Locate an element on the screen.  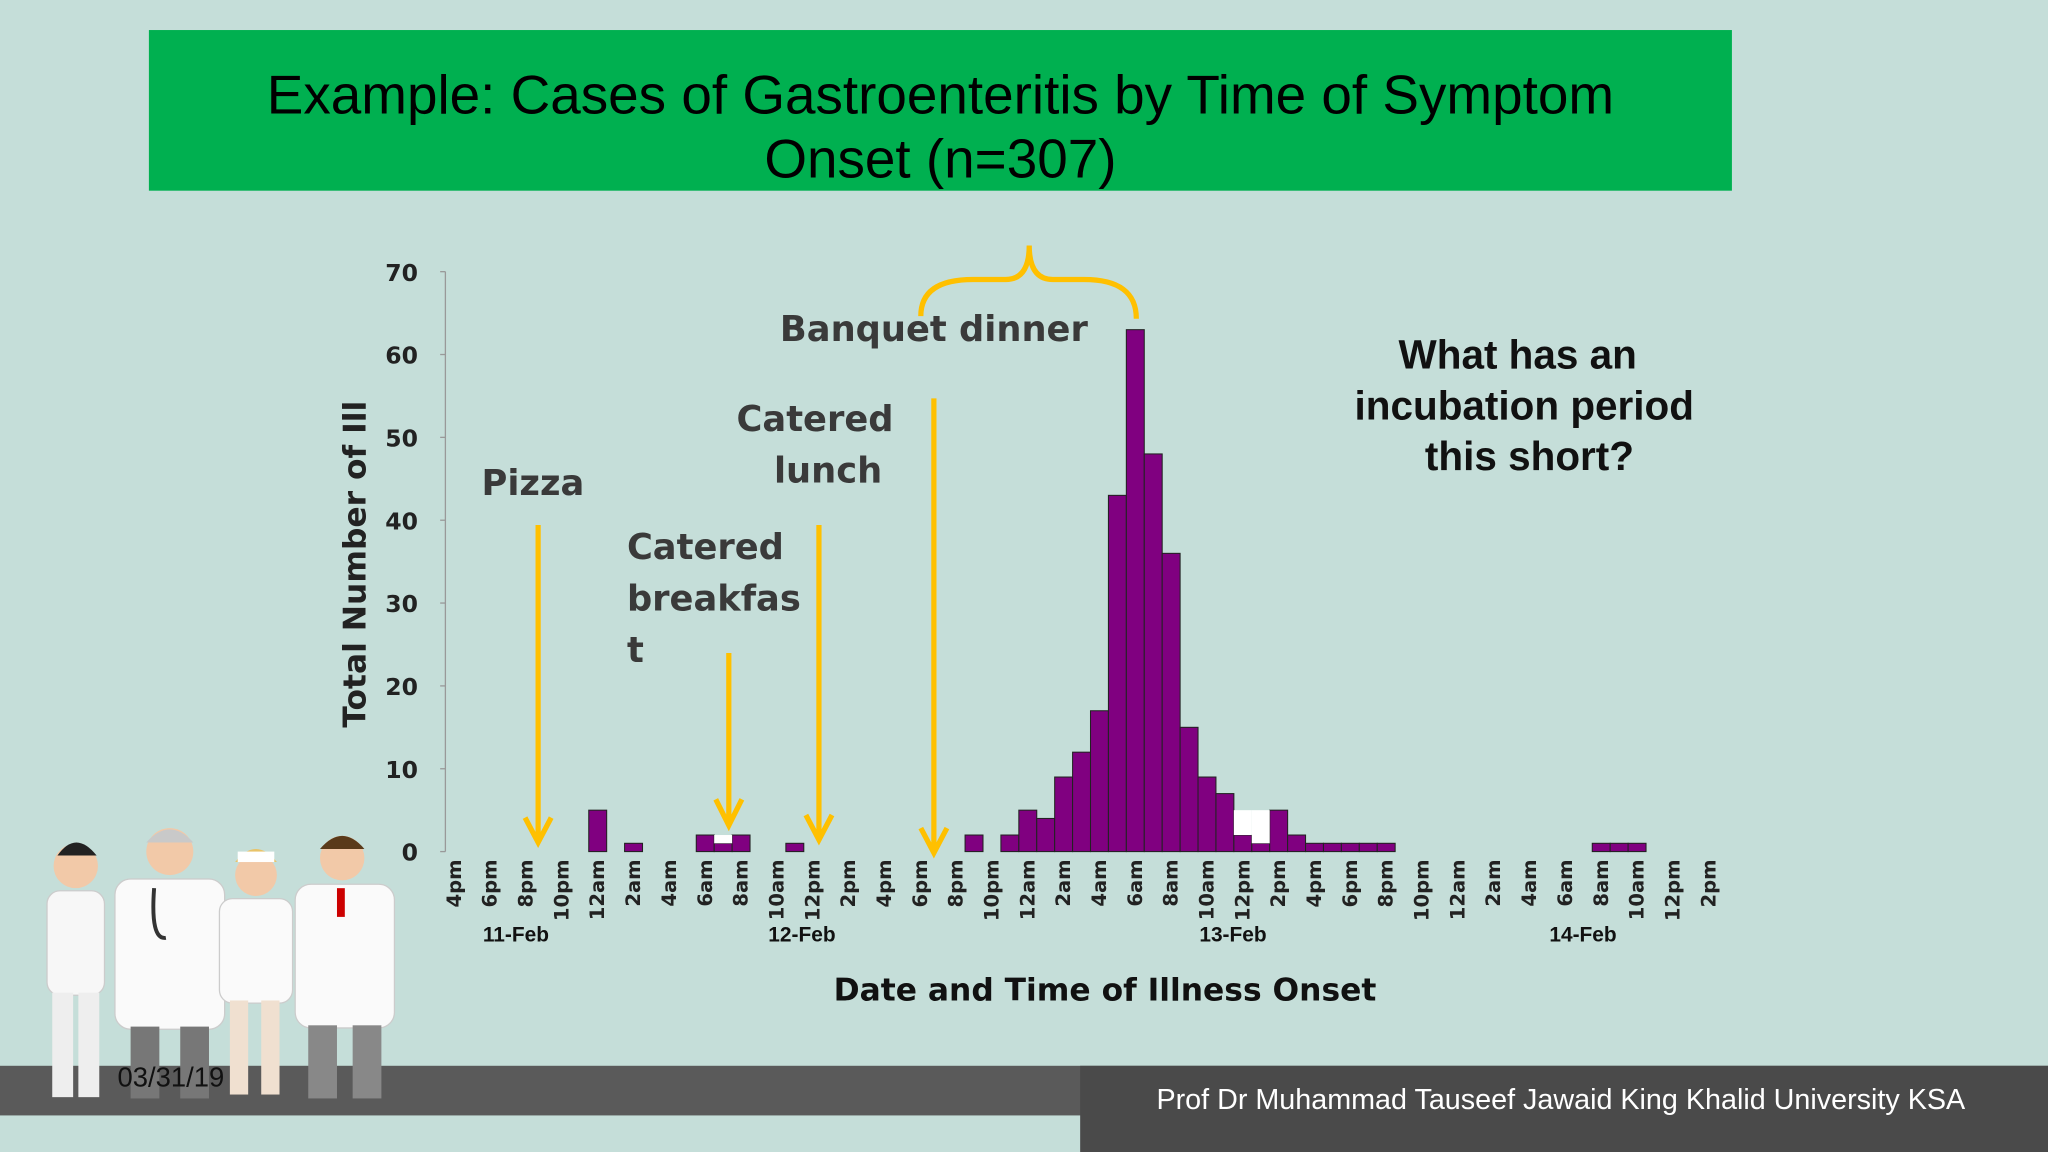
nurse is located at coordinates (256, 971).